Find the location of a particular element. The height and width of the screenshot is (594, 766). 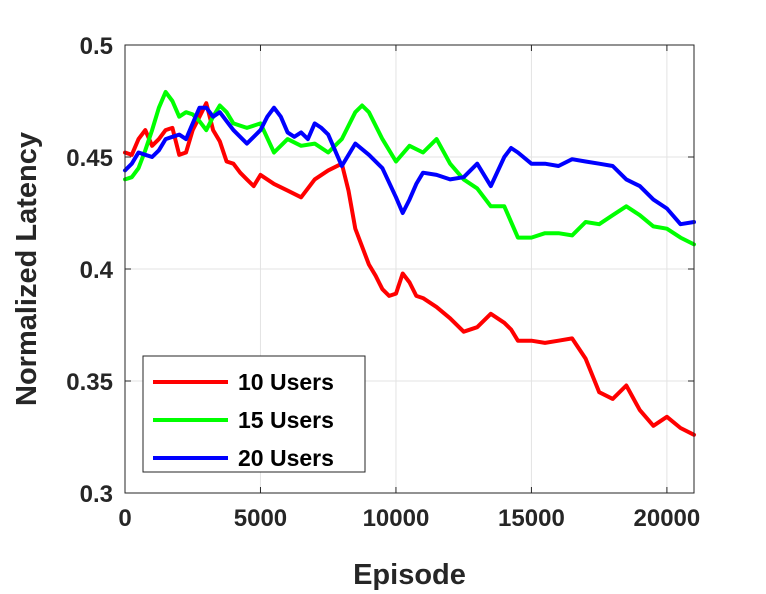

y-tick-label: 0.45 is located at coordinates (89, 158).